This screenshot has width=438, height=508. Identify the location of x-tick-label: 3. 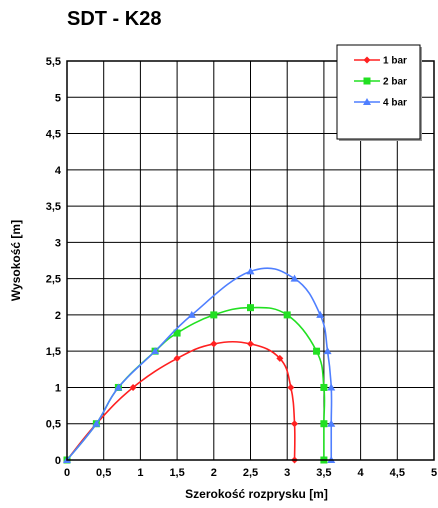
(287, 473).